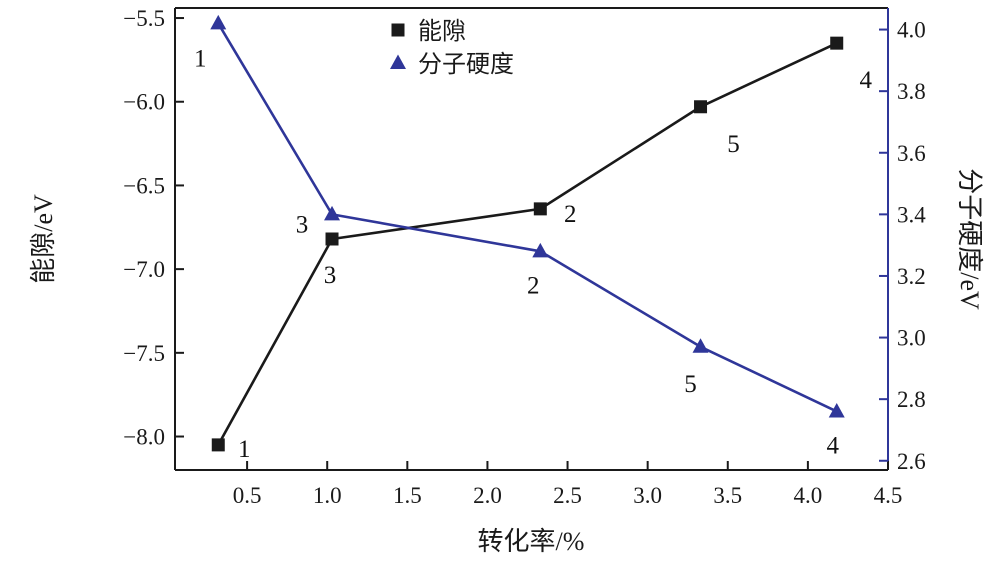 This screenshot has height=563, width=988. Describe the element at coordinates (531, 541) in the screenshot. I see `x-axis-title: 转化率/%` at that location.